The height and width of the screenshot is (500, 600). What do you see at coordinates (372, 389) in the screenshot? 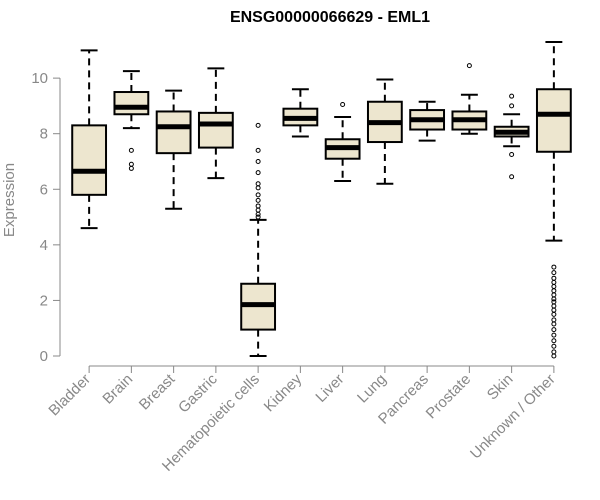
I see `x-tick-label: Lung` at bounding box center [372, 389].